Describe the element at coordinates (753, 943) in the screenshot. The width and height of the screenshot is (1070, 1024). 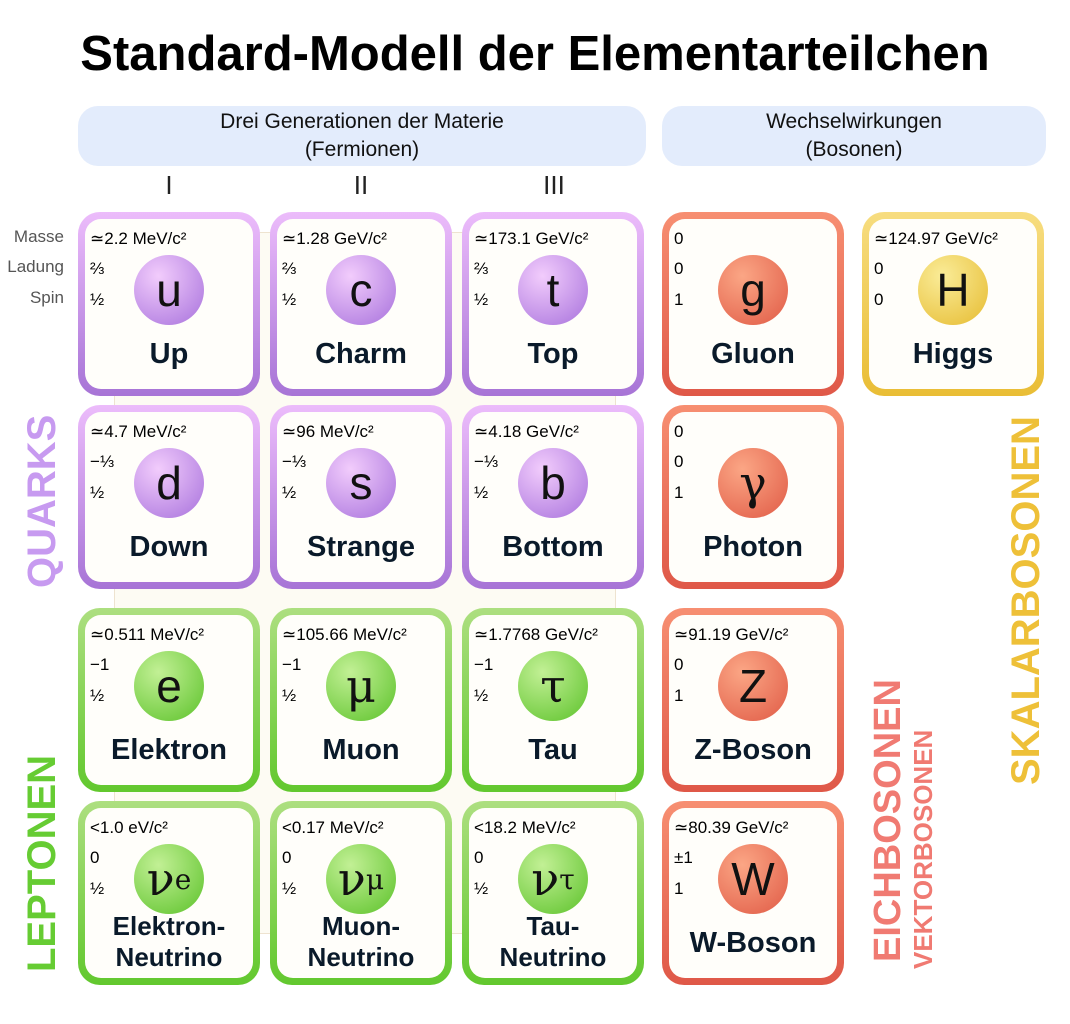
I see `particle-name: W-Boson` at that location.